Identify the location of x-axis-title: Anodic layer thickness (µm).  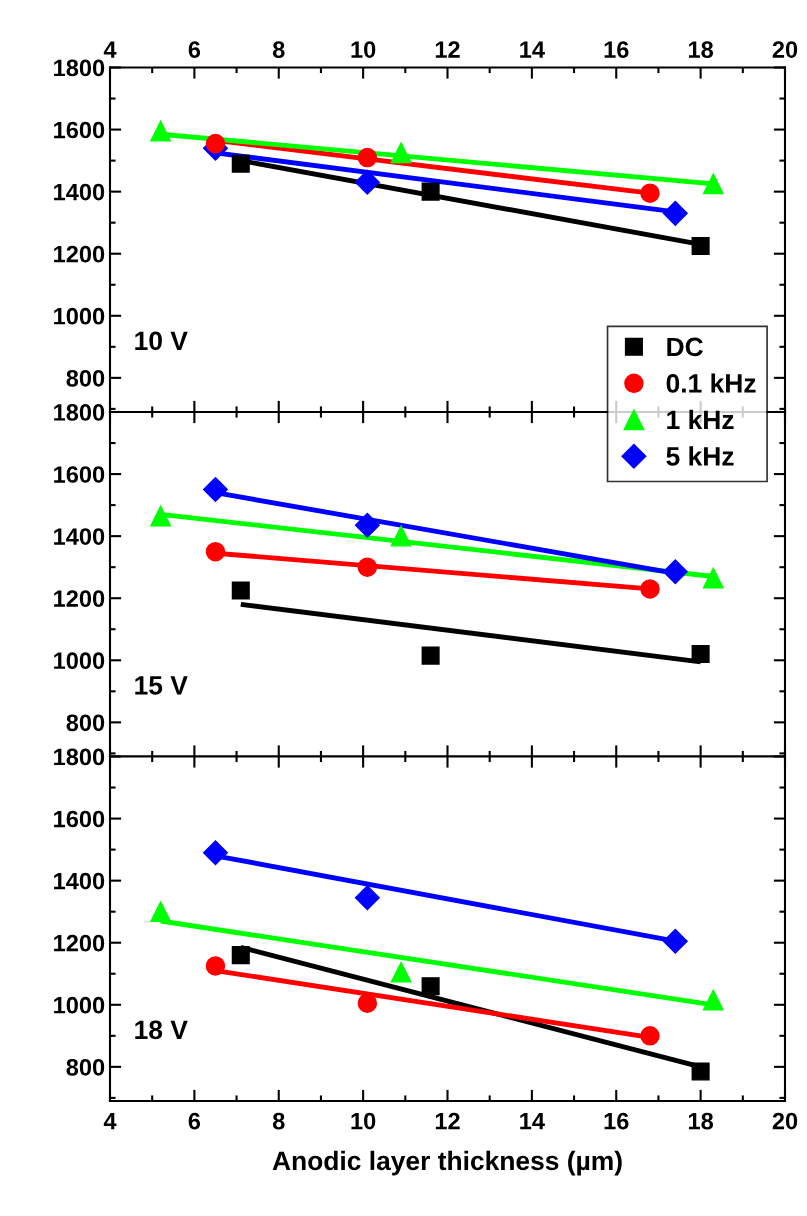
(447, 1163).